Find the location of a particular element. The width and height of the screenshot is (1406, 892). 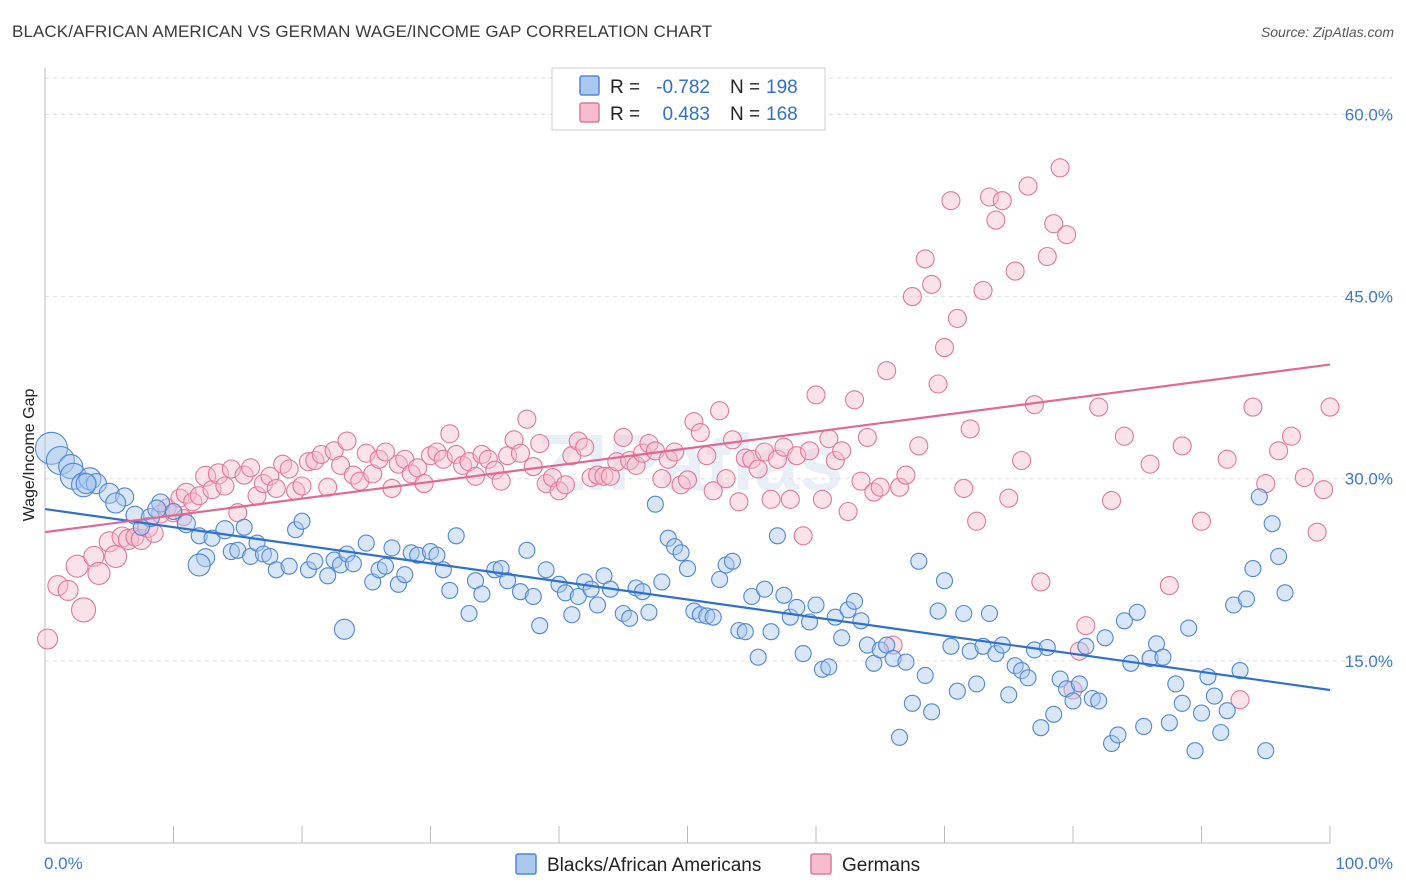

legend-n-value-2: 168 is located at coordinates (782, 114).